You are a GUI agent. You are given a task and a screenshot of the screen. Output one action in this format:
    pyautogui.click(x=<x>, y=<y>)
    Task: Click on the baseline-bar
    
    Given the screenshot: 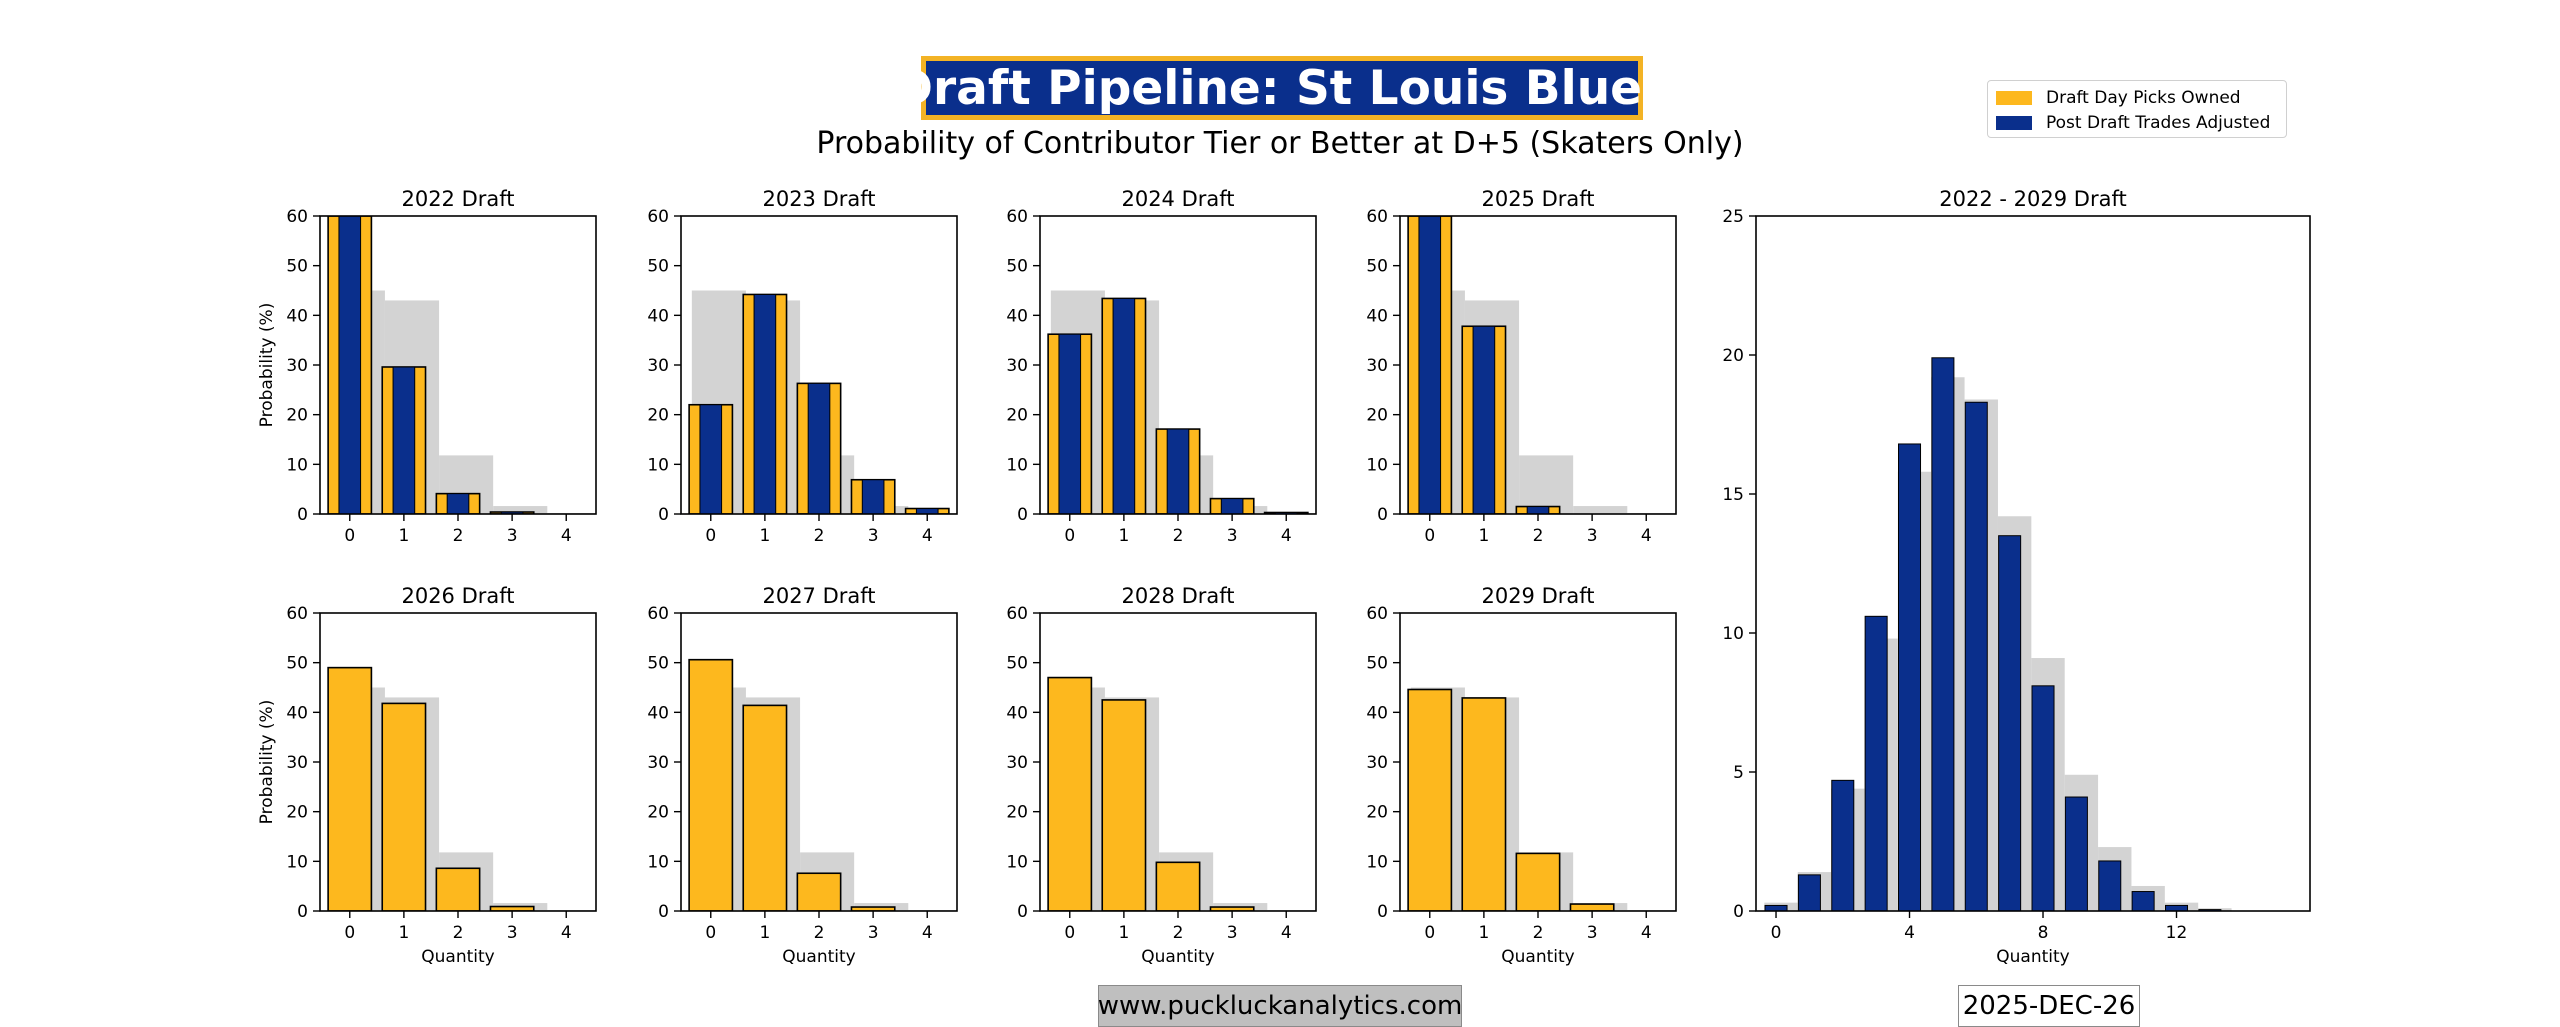 What is the action you would take?
    pyautogui.click(x=1546, y=484)
    